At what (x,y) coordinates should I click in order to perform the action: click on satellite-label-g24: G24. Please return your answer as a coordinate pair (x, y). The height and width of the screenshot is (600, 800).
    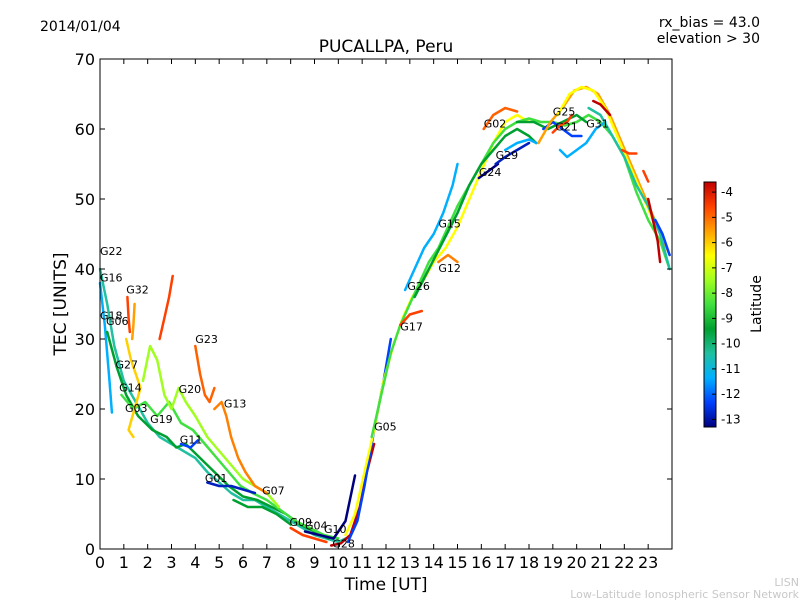
    Looking at the image, I should click on (490, 172).